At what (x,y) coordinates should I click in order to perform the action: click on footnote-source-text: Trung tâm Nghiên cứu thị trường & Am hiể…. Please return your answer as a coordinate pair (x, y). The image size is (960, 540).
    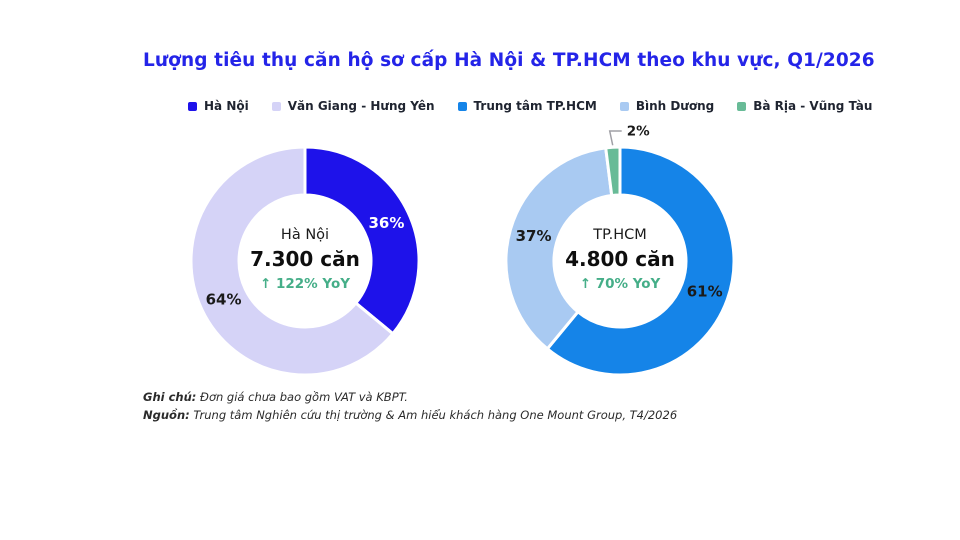
    Looking at the image, I should click on (433, 414).